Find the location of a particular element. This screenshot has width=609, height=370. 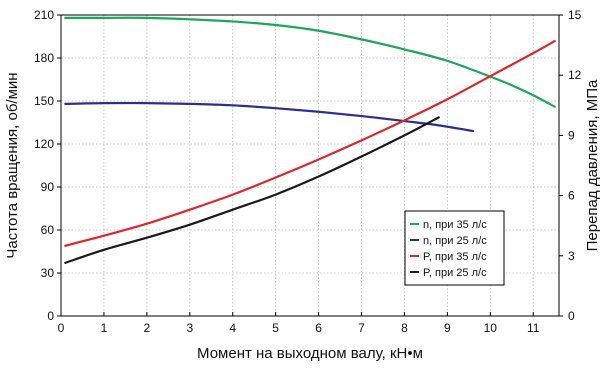

y-left-tick-label: 0 is located at coordinates (50, 316).